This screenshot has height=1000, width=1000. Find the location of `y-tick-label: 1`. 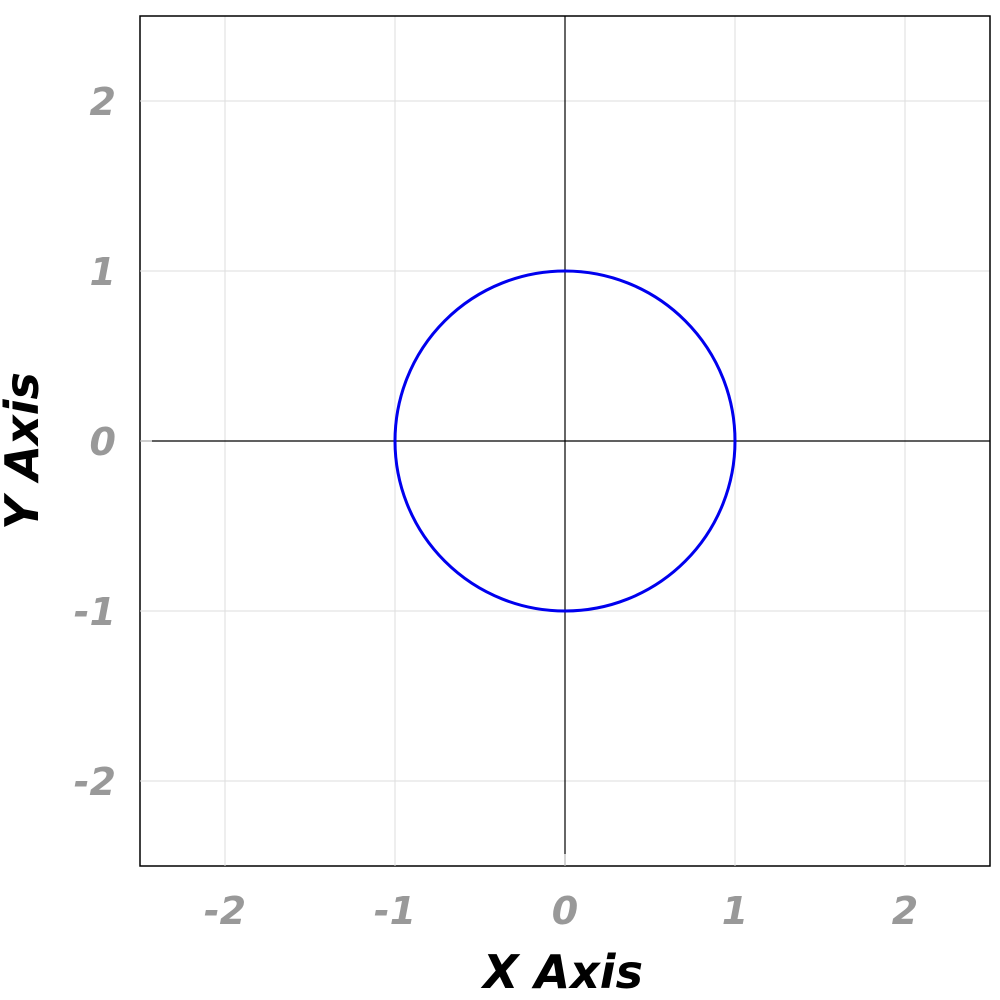

y-tick-label: 1 is located at coordinates (103, 272).